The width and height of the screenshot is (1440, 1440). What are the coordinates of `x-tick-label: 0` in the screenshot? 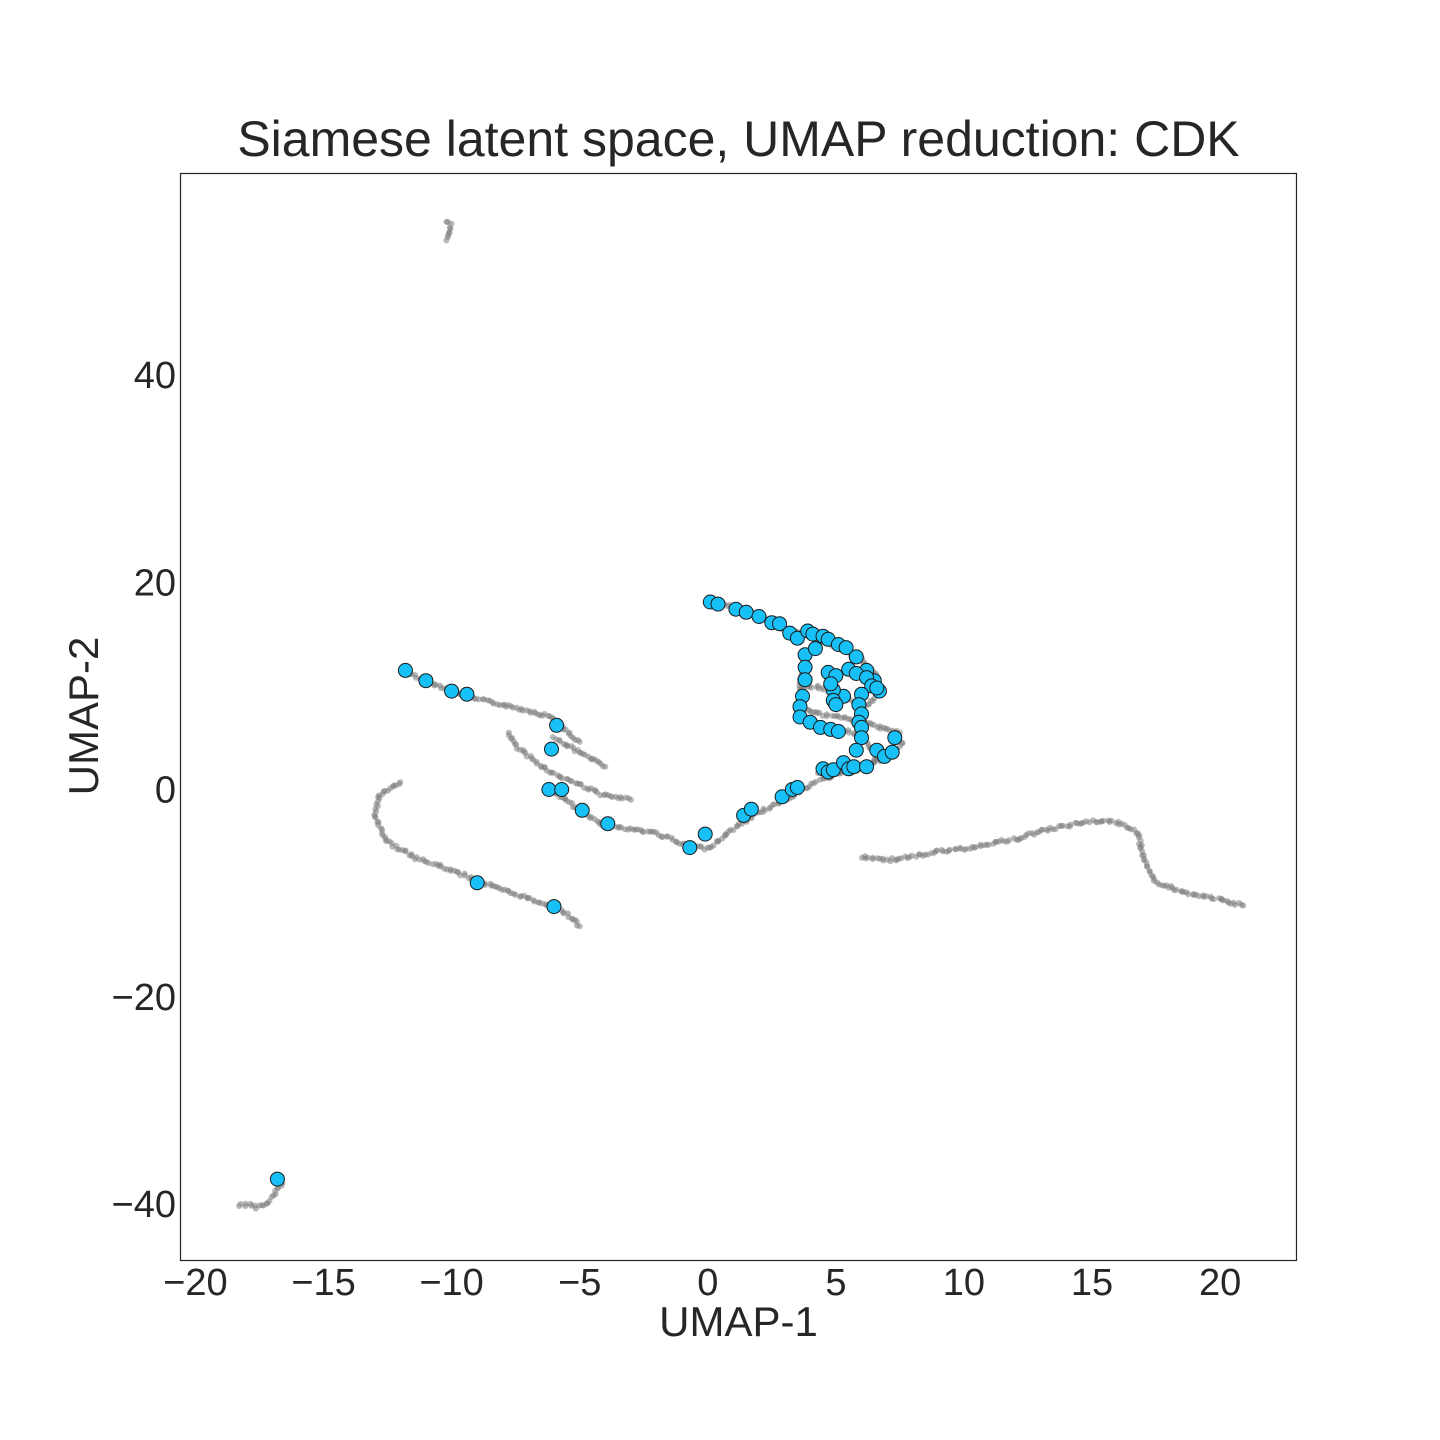 It's located at (707, 1283).